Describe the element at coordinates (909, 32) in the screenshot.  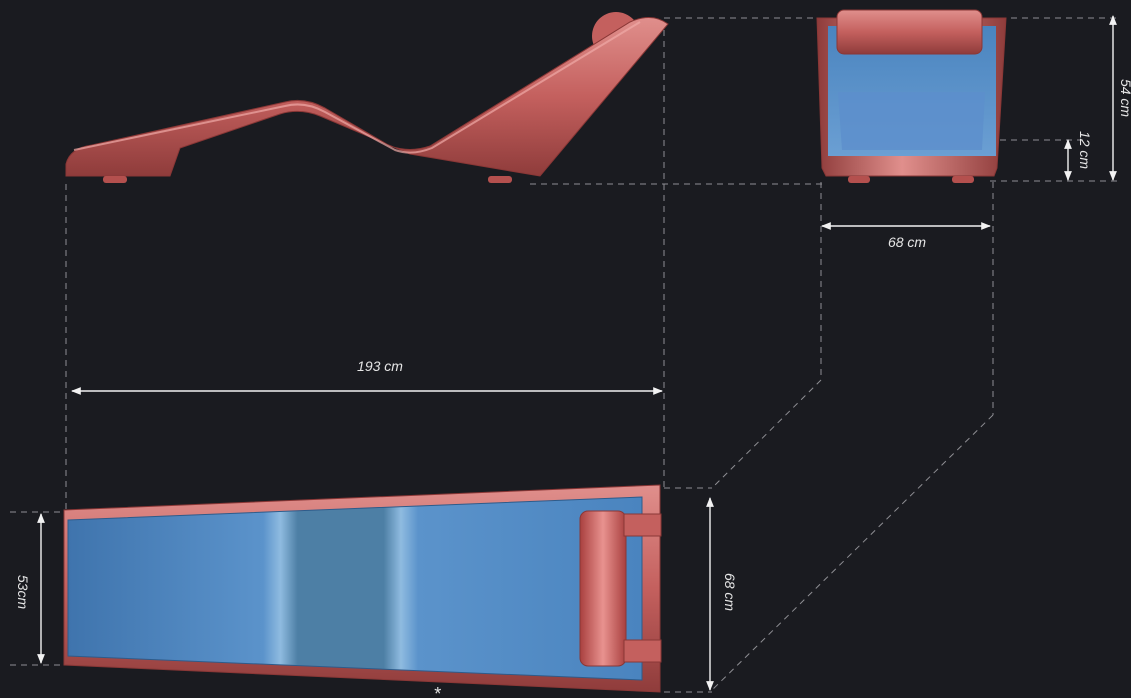
I see `front-head-pillow` at that location.